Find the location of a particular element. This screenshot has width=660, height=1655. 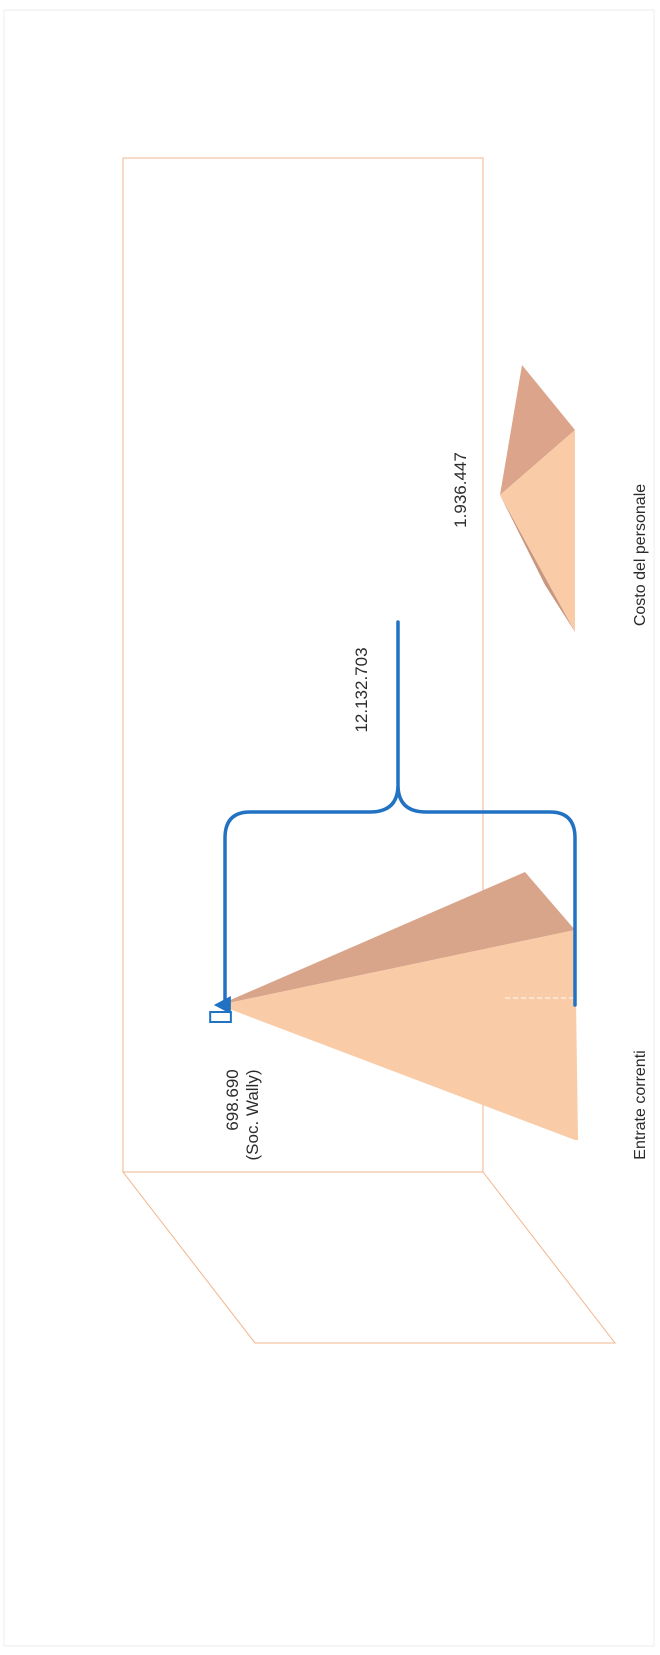

bar-costo-del-personale-front is located at coordinates (537, 531).